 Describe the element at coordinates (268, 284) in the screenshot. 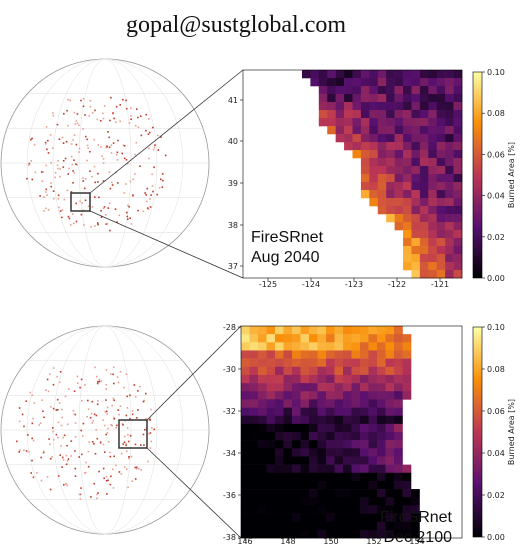

I see `x-tick-label: -125` at that location.